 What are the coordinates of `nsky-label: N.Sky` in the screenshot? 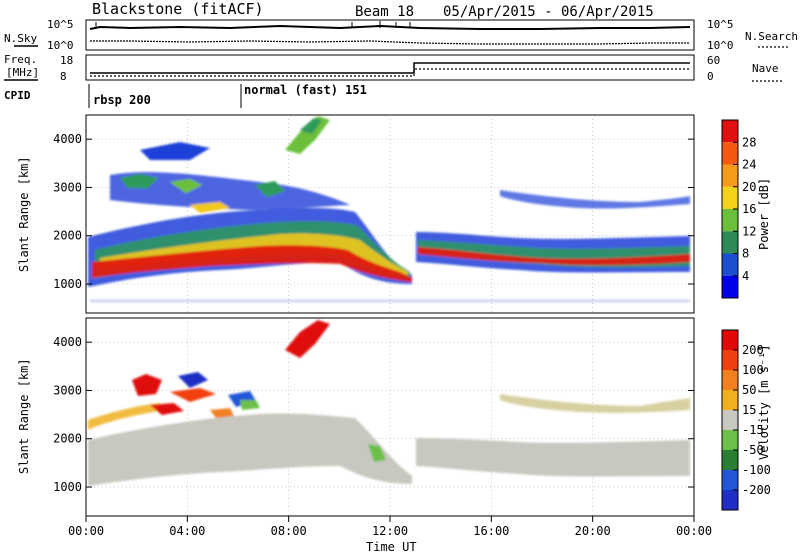 It's located at (20, 38).